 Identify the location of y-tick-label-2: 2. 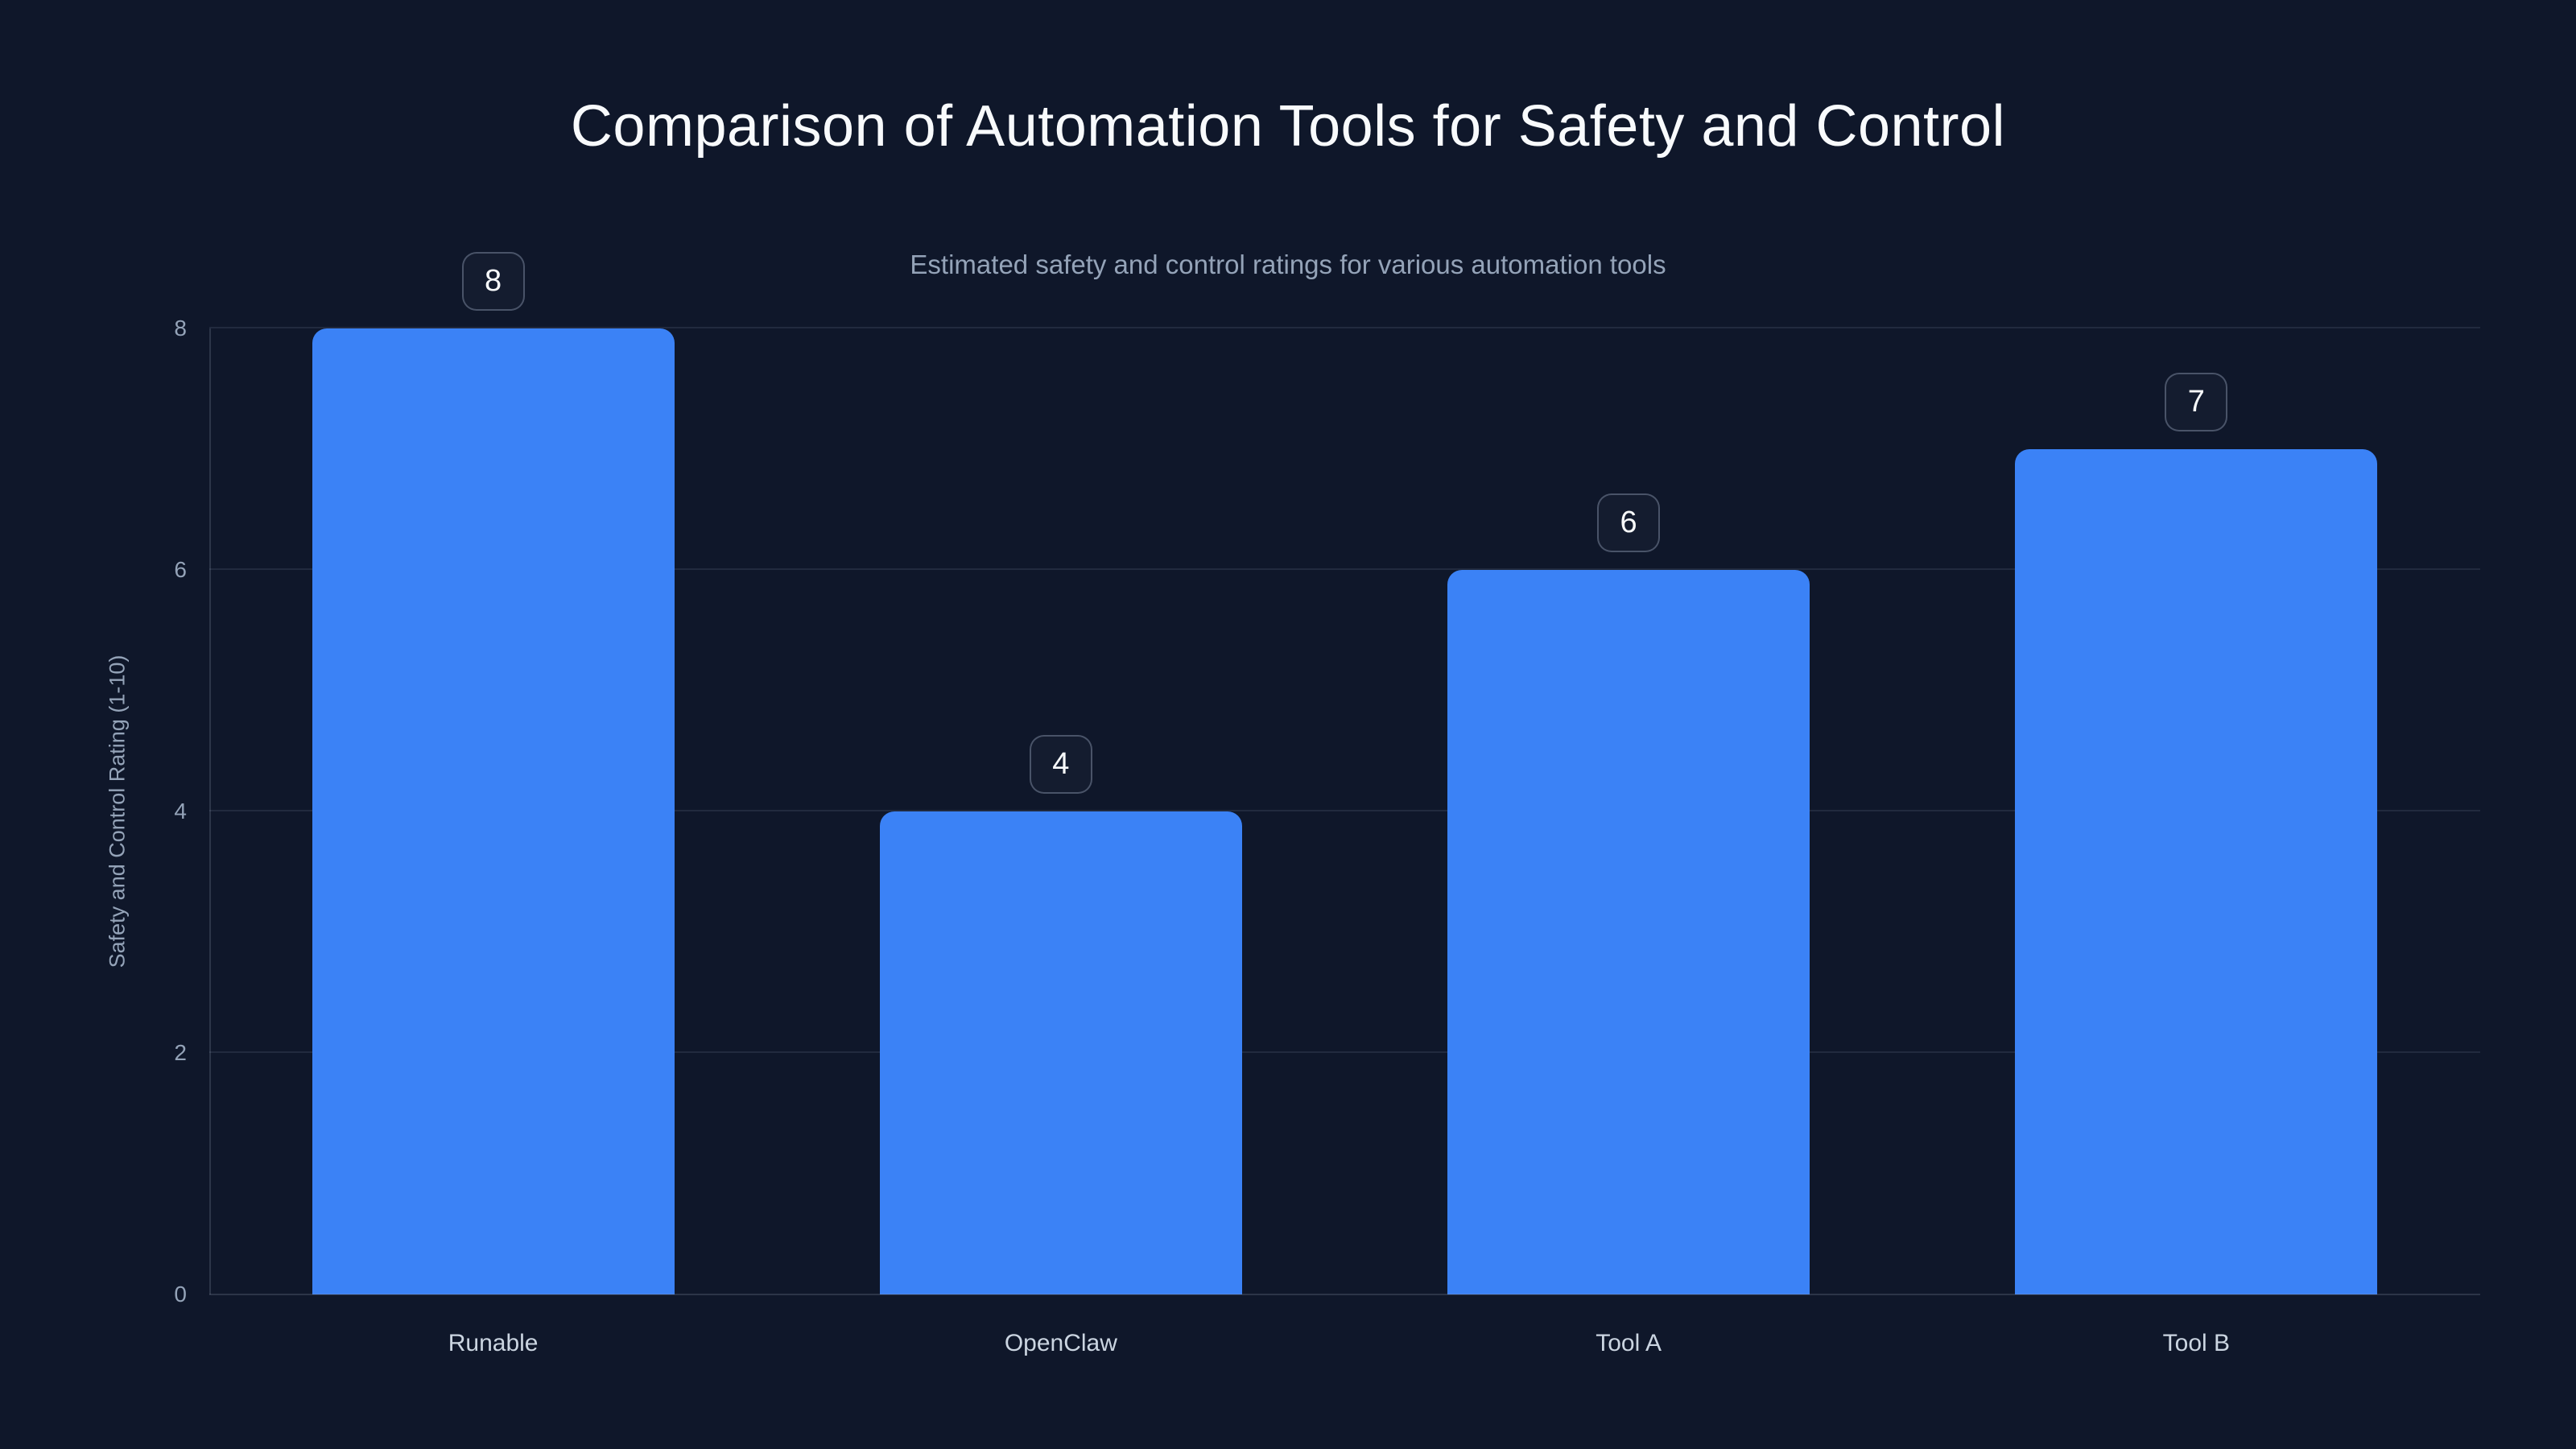
(180, 1052).